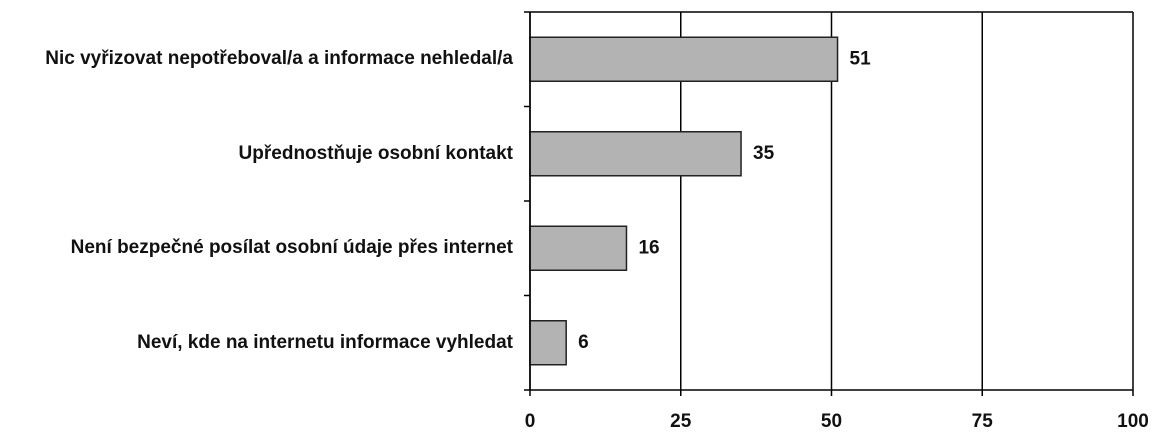  I want to click on category-label-box: Upřednostňuje osobní kontakt, so click(258, 154).